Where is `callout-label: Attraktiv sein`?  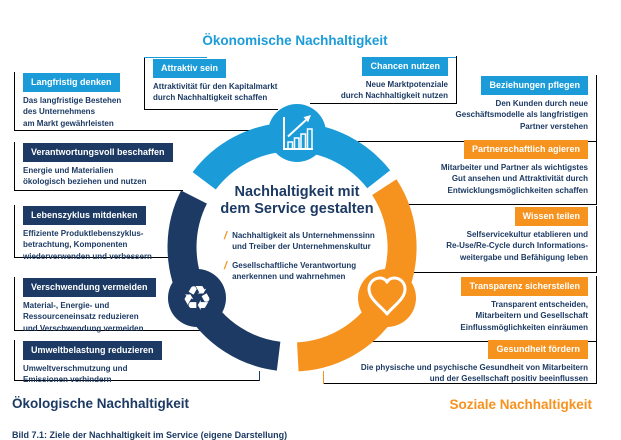 callout-label: Attraktiv sein is located at coordinates (190, 69).